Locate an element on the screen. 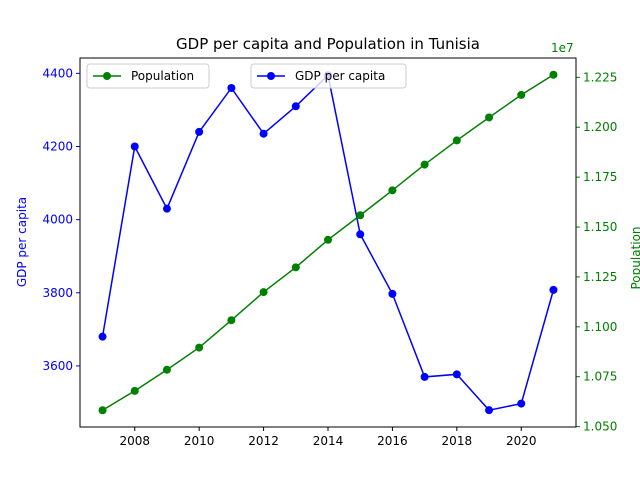 The image size is (640, 480). x-tick-label: 2014 is located at coordinates (328, 441).